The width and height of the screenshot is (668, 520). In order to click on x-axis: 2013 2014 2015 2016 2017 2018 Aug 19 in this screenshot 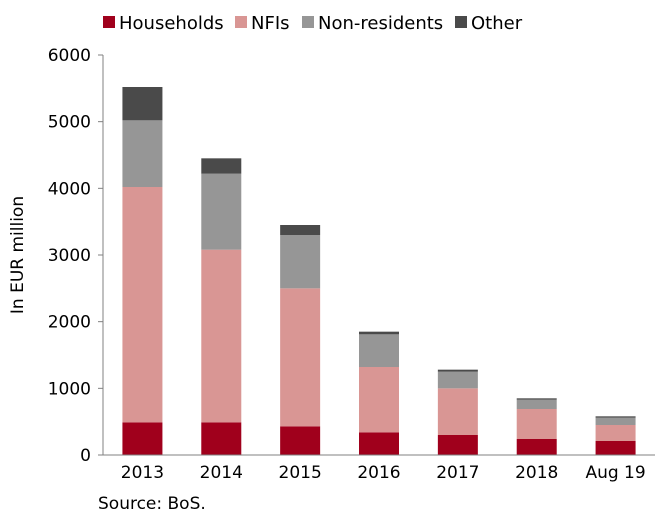, I will do `click(379, 468)`.